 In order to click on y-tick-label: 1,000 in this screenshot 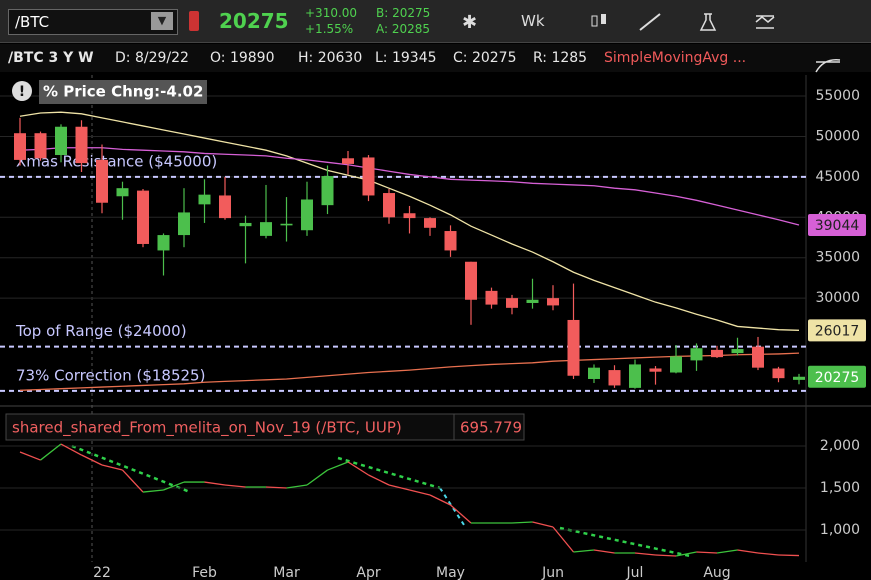, I will do `click(840, 530)`.